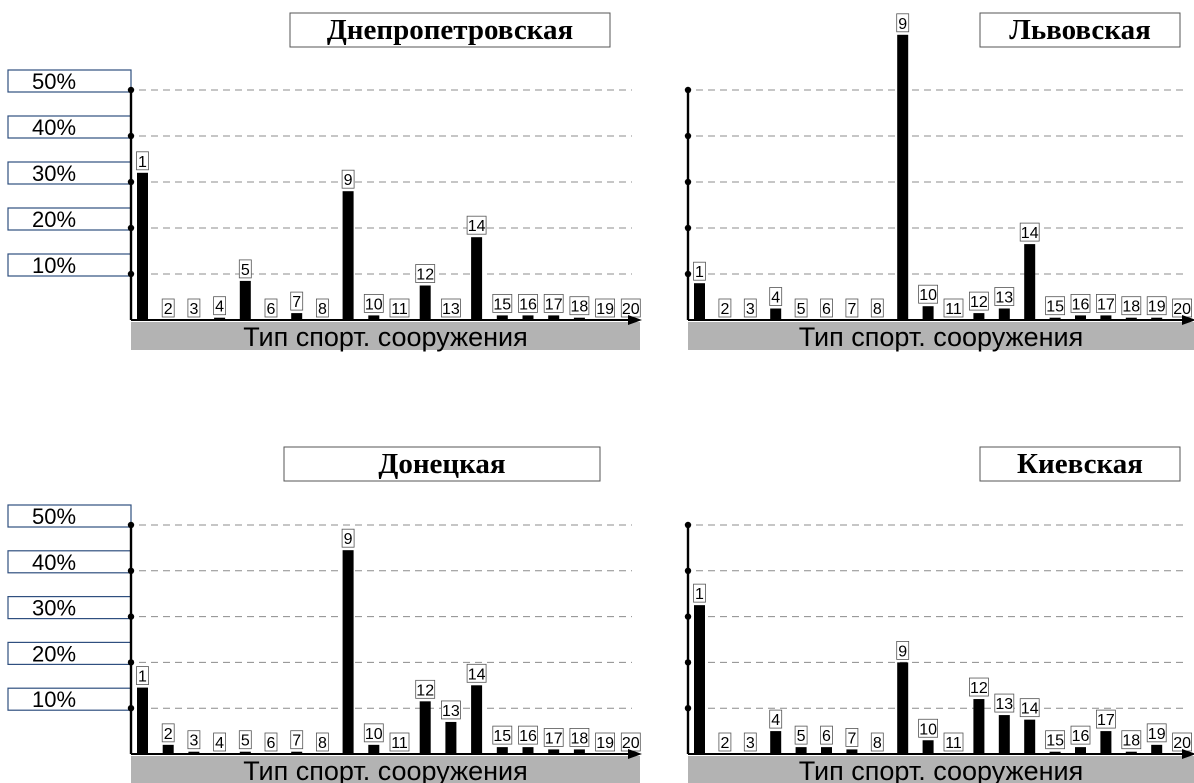 This screenshot has height=783, width=1194. I want to click on y-tick-label: 50%, so click(69, 81).